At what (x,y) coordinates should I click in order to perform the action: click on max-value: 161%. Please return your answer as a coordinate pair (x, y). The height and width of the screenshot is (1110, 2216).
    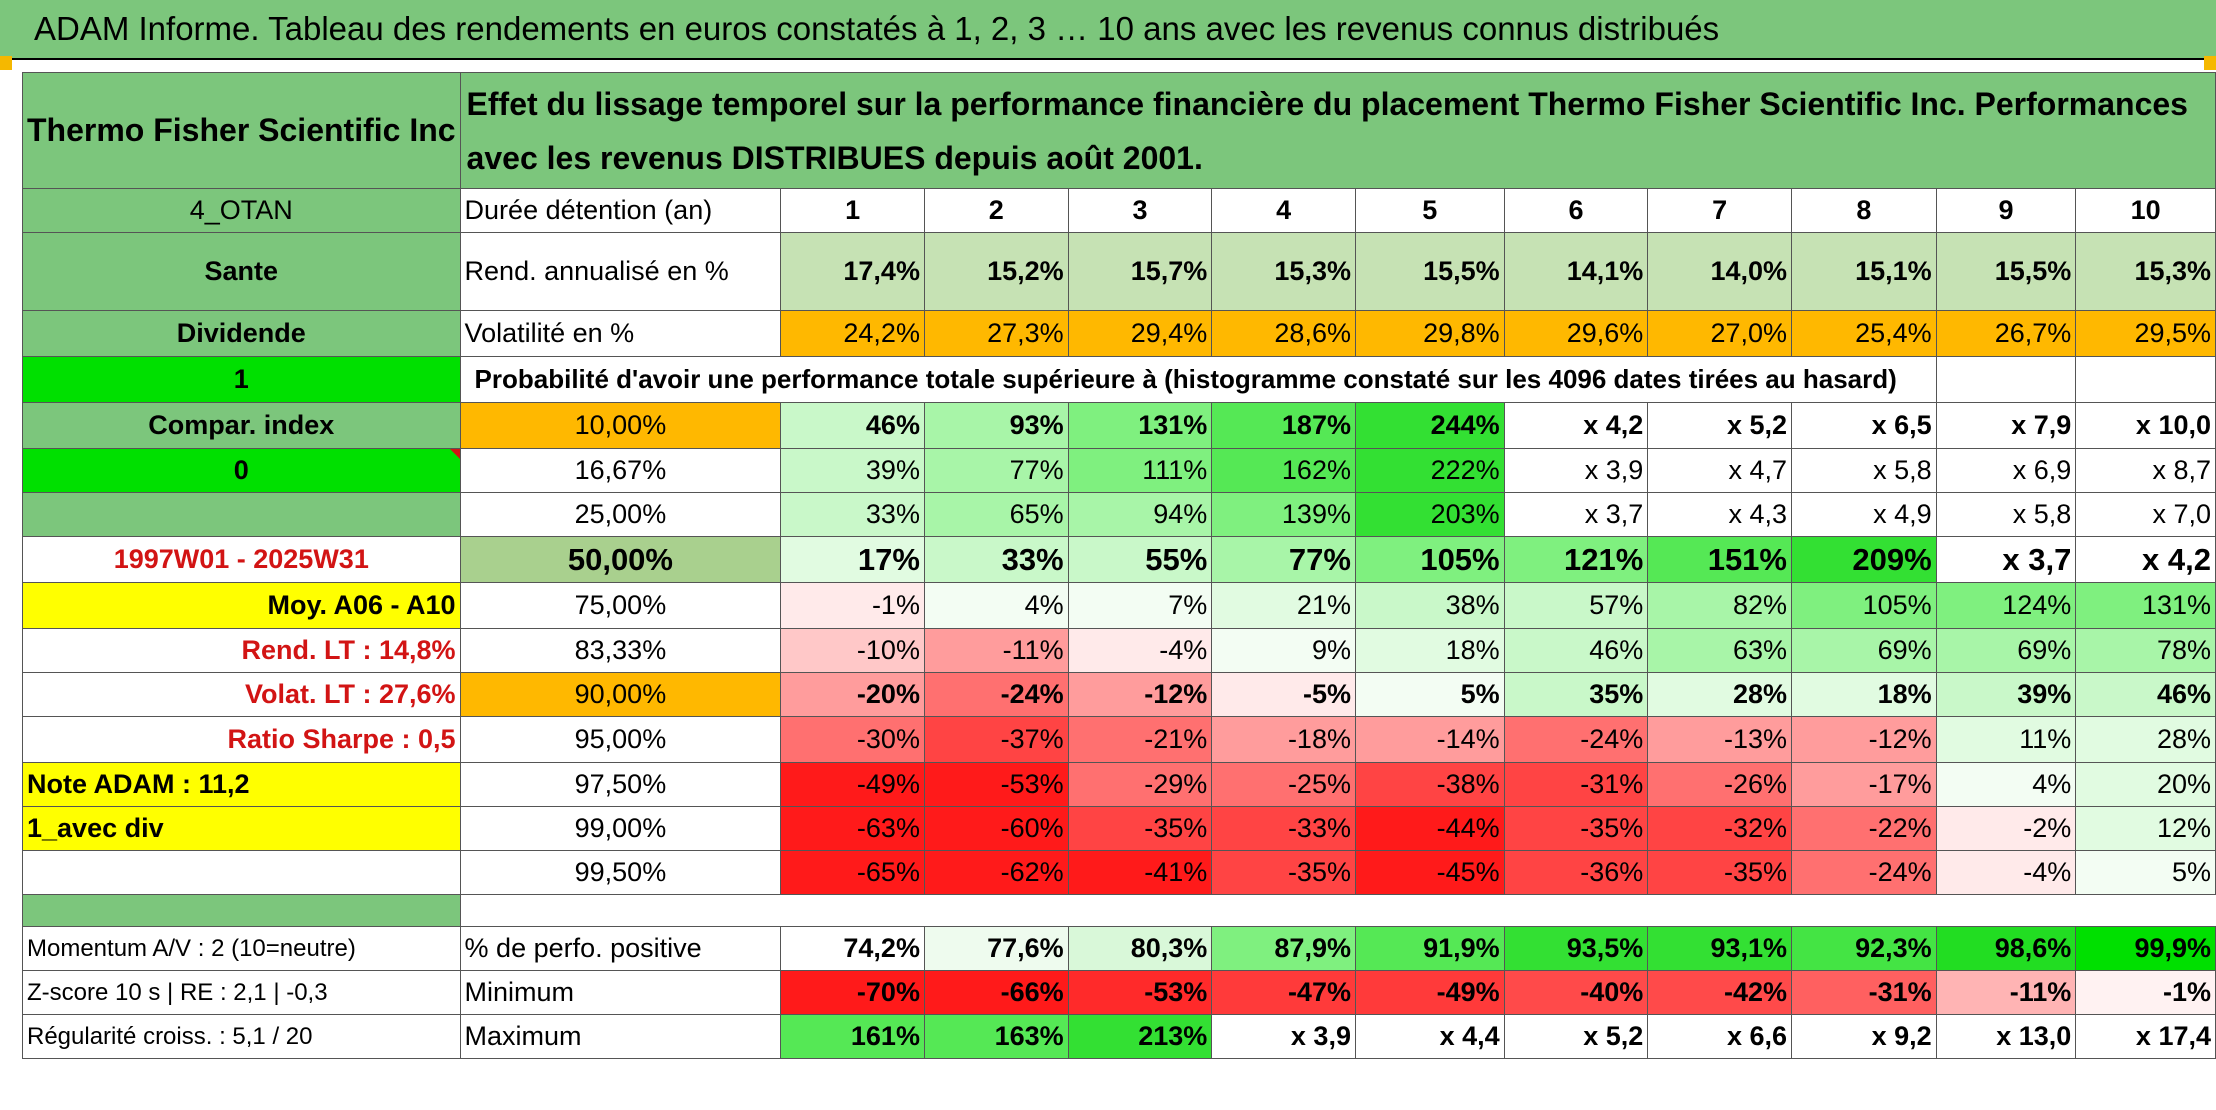
    Looking at the image, I should click on (852, 1036).